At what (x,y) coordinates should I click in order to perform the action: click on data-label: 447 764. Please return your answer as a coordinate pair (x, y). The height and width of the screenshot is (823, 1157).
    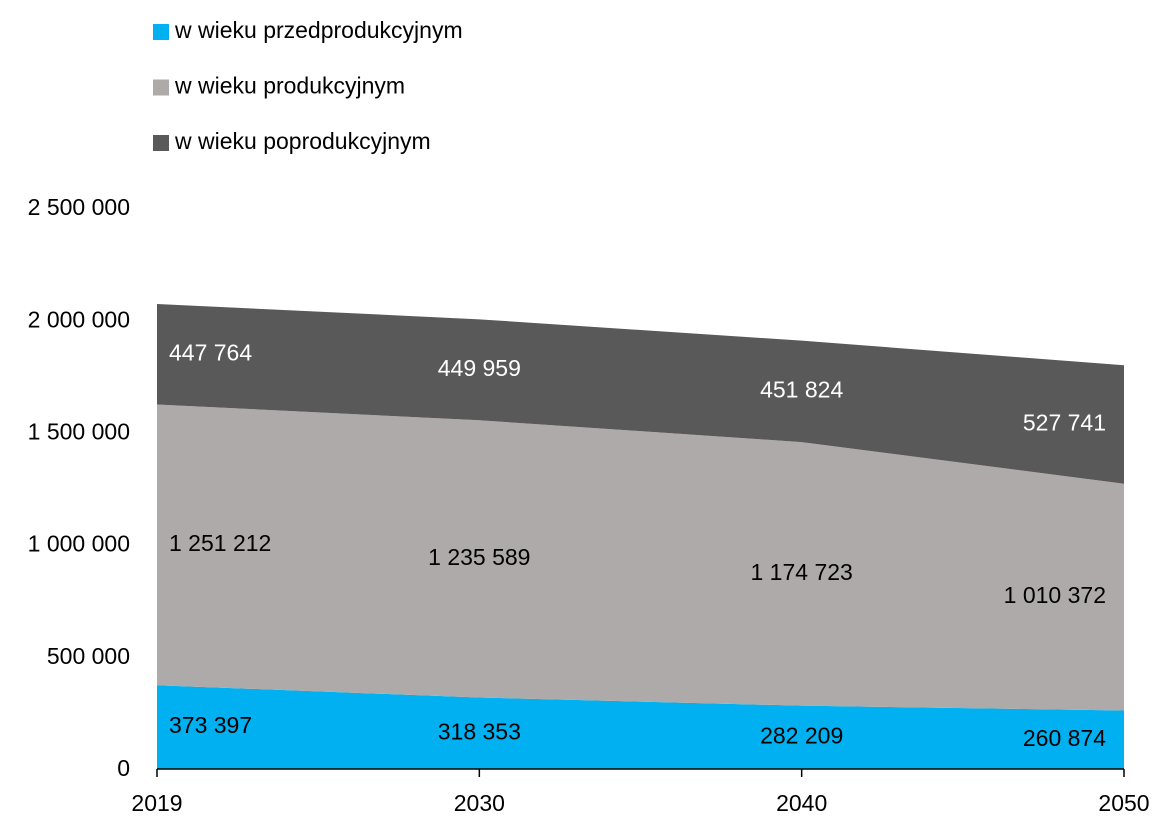
    Looking at the image, I should click on (210, 352).